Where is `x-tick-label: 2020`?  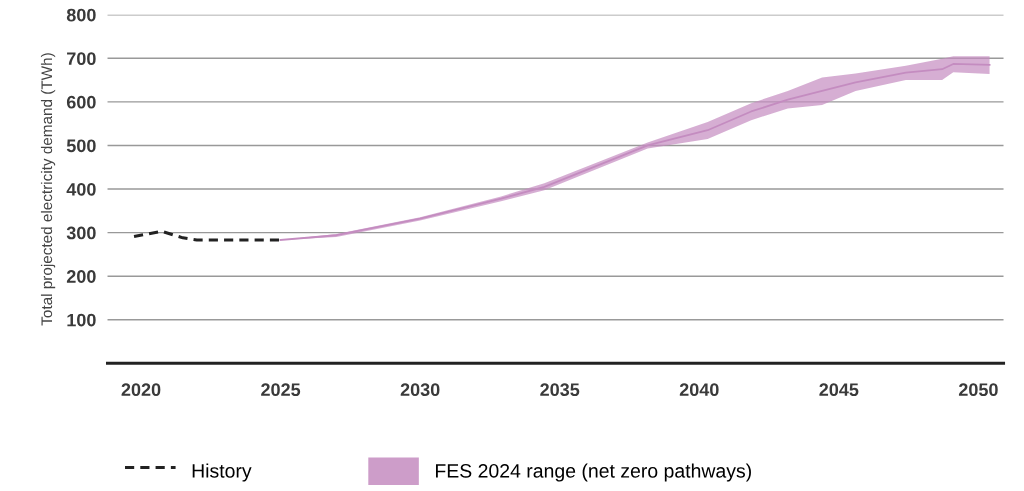
x-tick-label: 2020 is located at coordinates (141, 390).